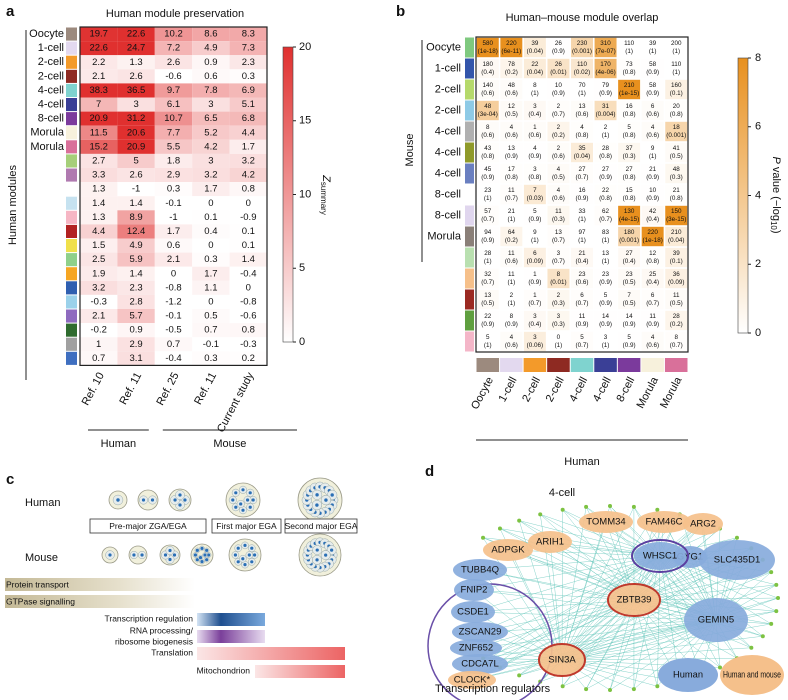  I want to click on stage-box, so click(246, 526).